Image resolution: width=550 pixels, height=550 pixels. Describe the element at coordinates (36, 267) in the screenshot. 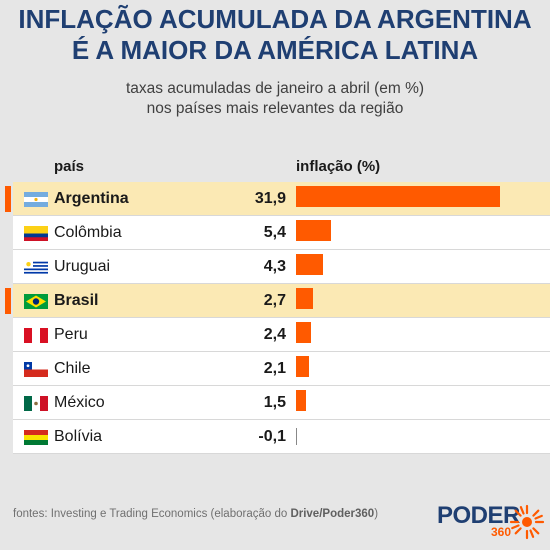

I see `uruguay-flag-icon` at that location.